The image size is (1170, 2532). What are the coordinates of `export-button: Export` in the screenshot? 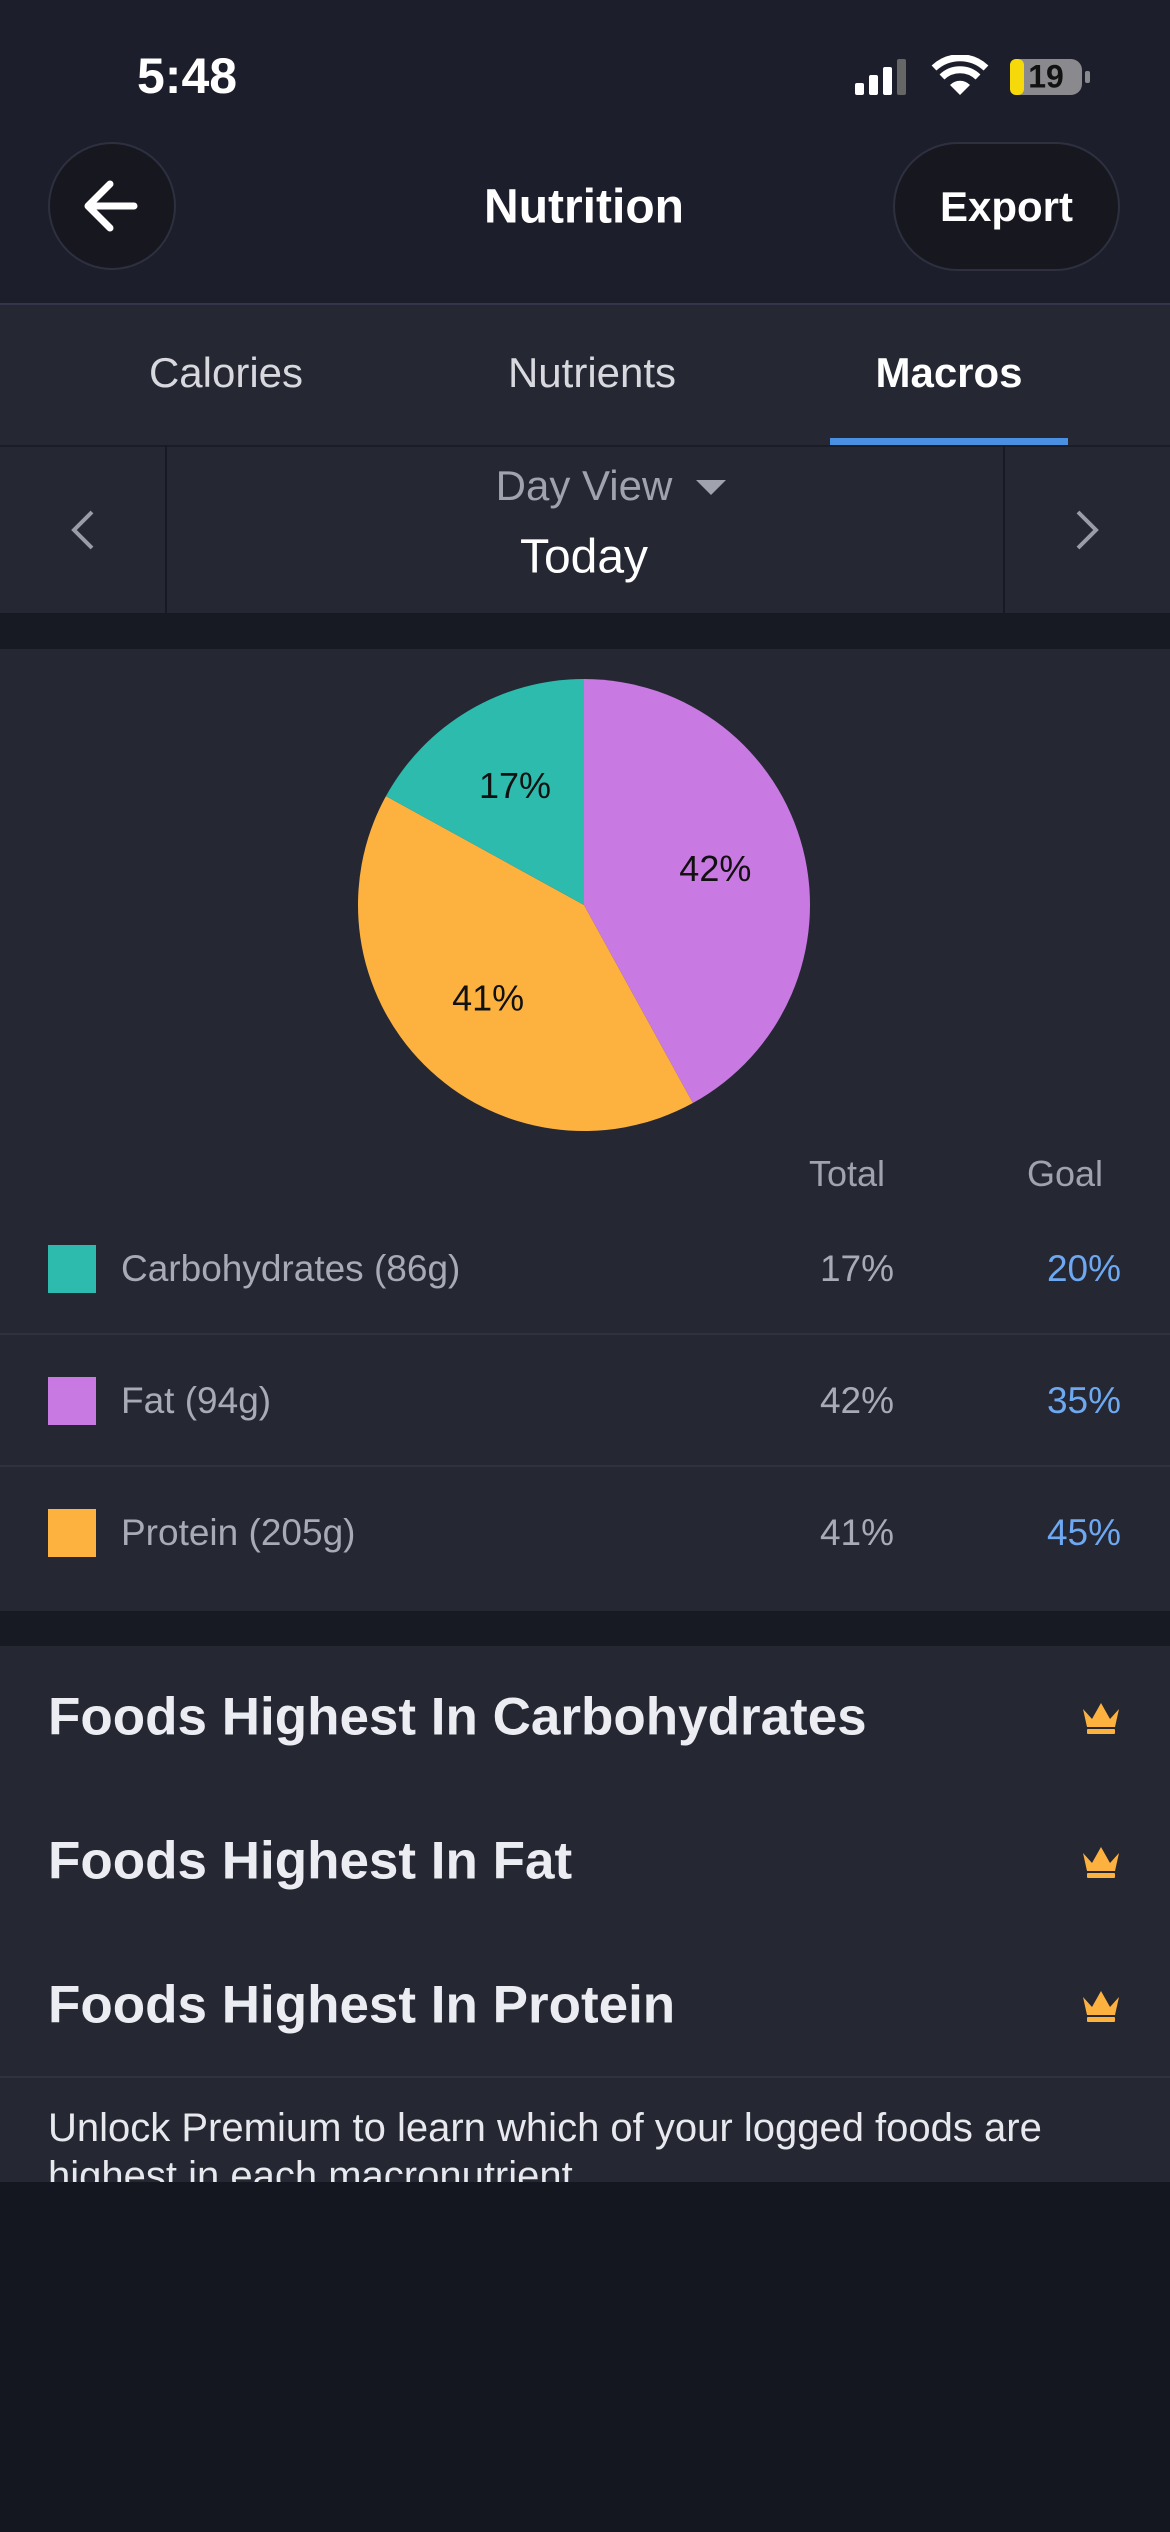 It's located at (1006, 206).